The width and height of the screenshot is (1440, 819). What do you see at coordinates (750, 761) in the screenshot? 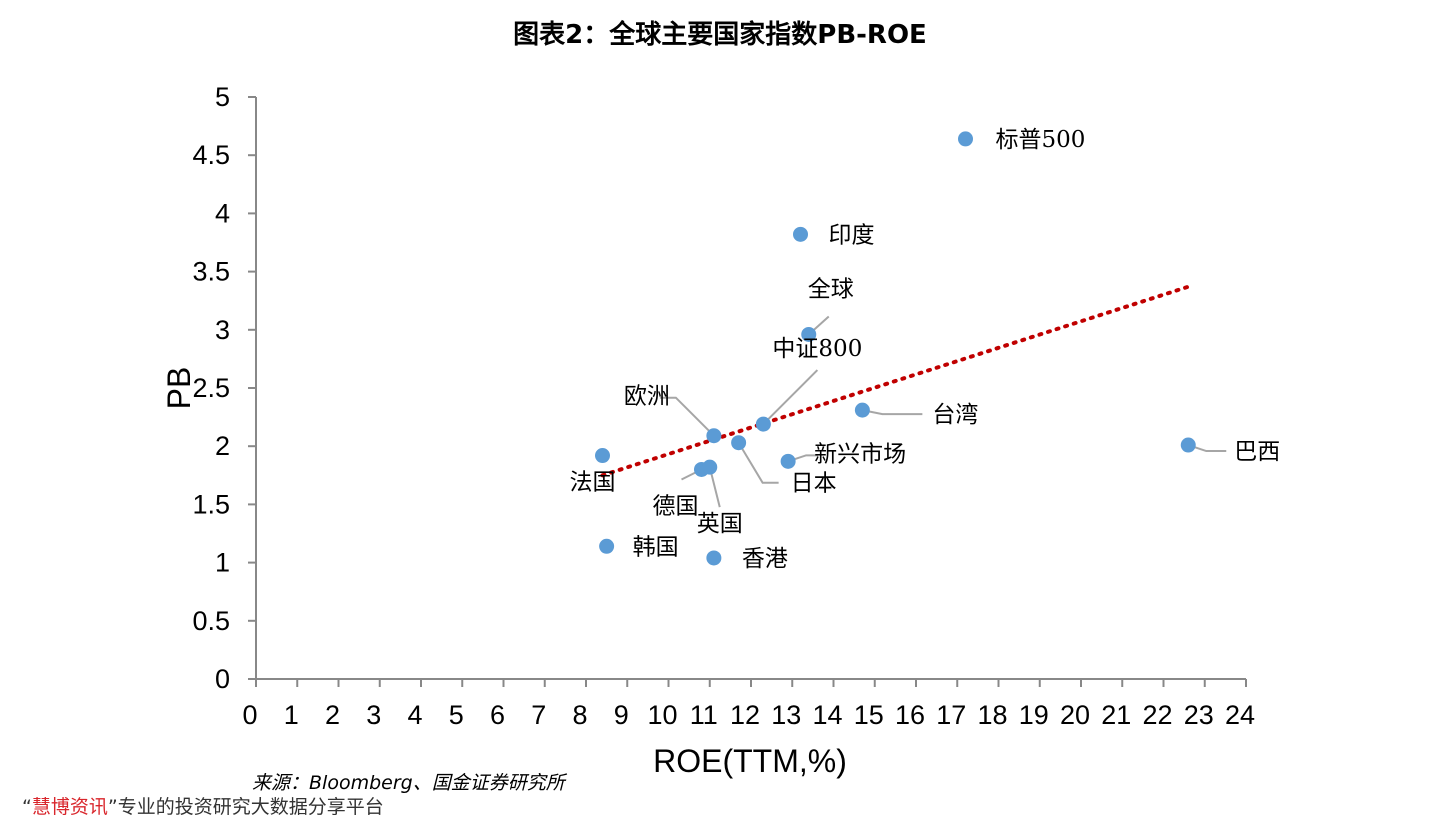
I see `x-axis-title: ROE(TTM,%)` at bounding box center [750, 761].